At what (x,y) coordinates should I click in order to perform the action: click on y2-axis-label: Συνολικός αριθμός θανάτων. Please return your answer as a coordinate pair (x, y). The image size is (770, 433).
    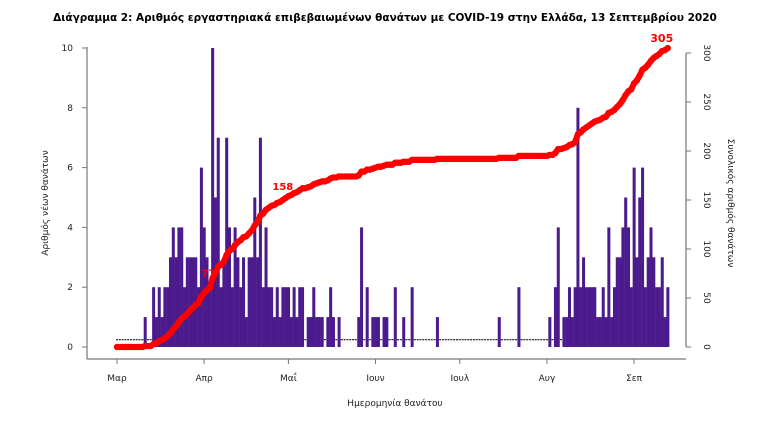
    Looking at the image, I should click on (730, 203).